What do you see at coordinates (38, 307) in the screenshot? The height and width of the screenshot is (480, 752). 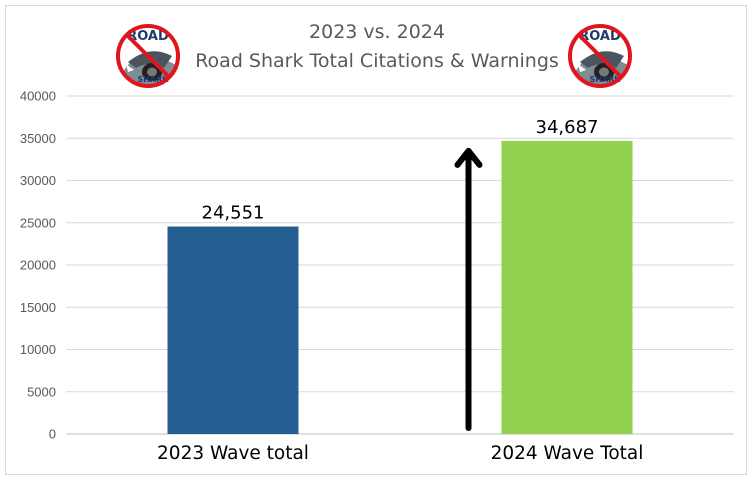 I see `y-tick-label: 15000` at bounding box center [38, 307].